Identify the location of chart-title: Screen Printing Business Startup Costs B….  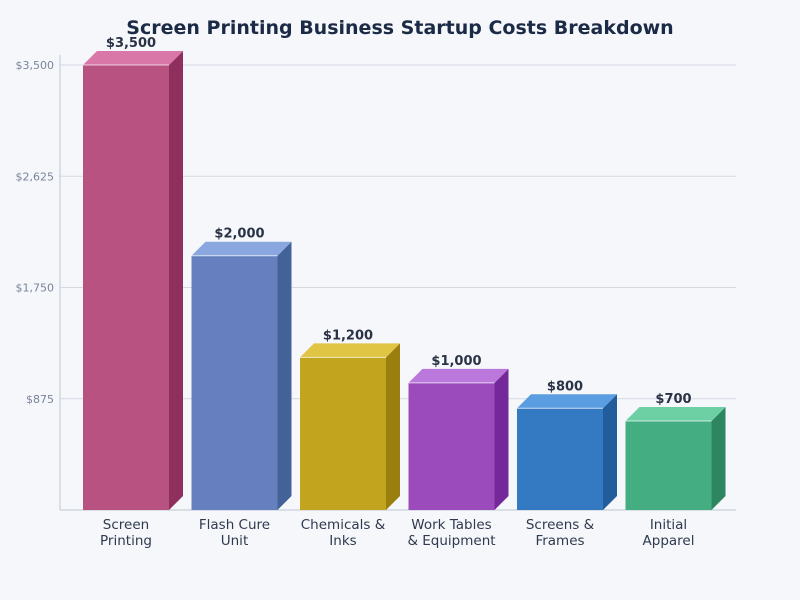
(399, 28).